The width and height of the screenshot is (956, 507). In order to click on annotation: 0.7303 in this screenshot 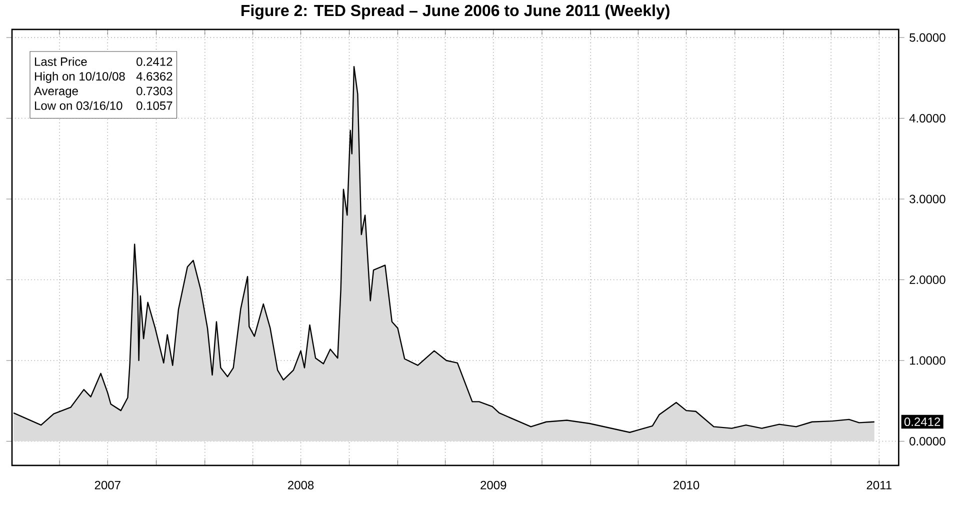, I will do `click(154, 91)`.